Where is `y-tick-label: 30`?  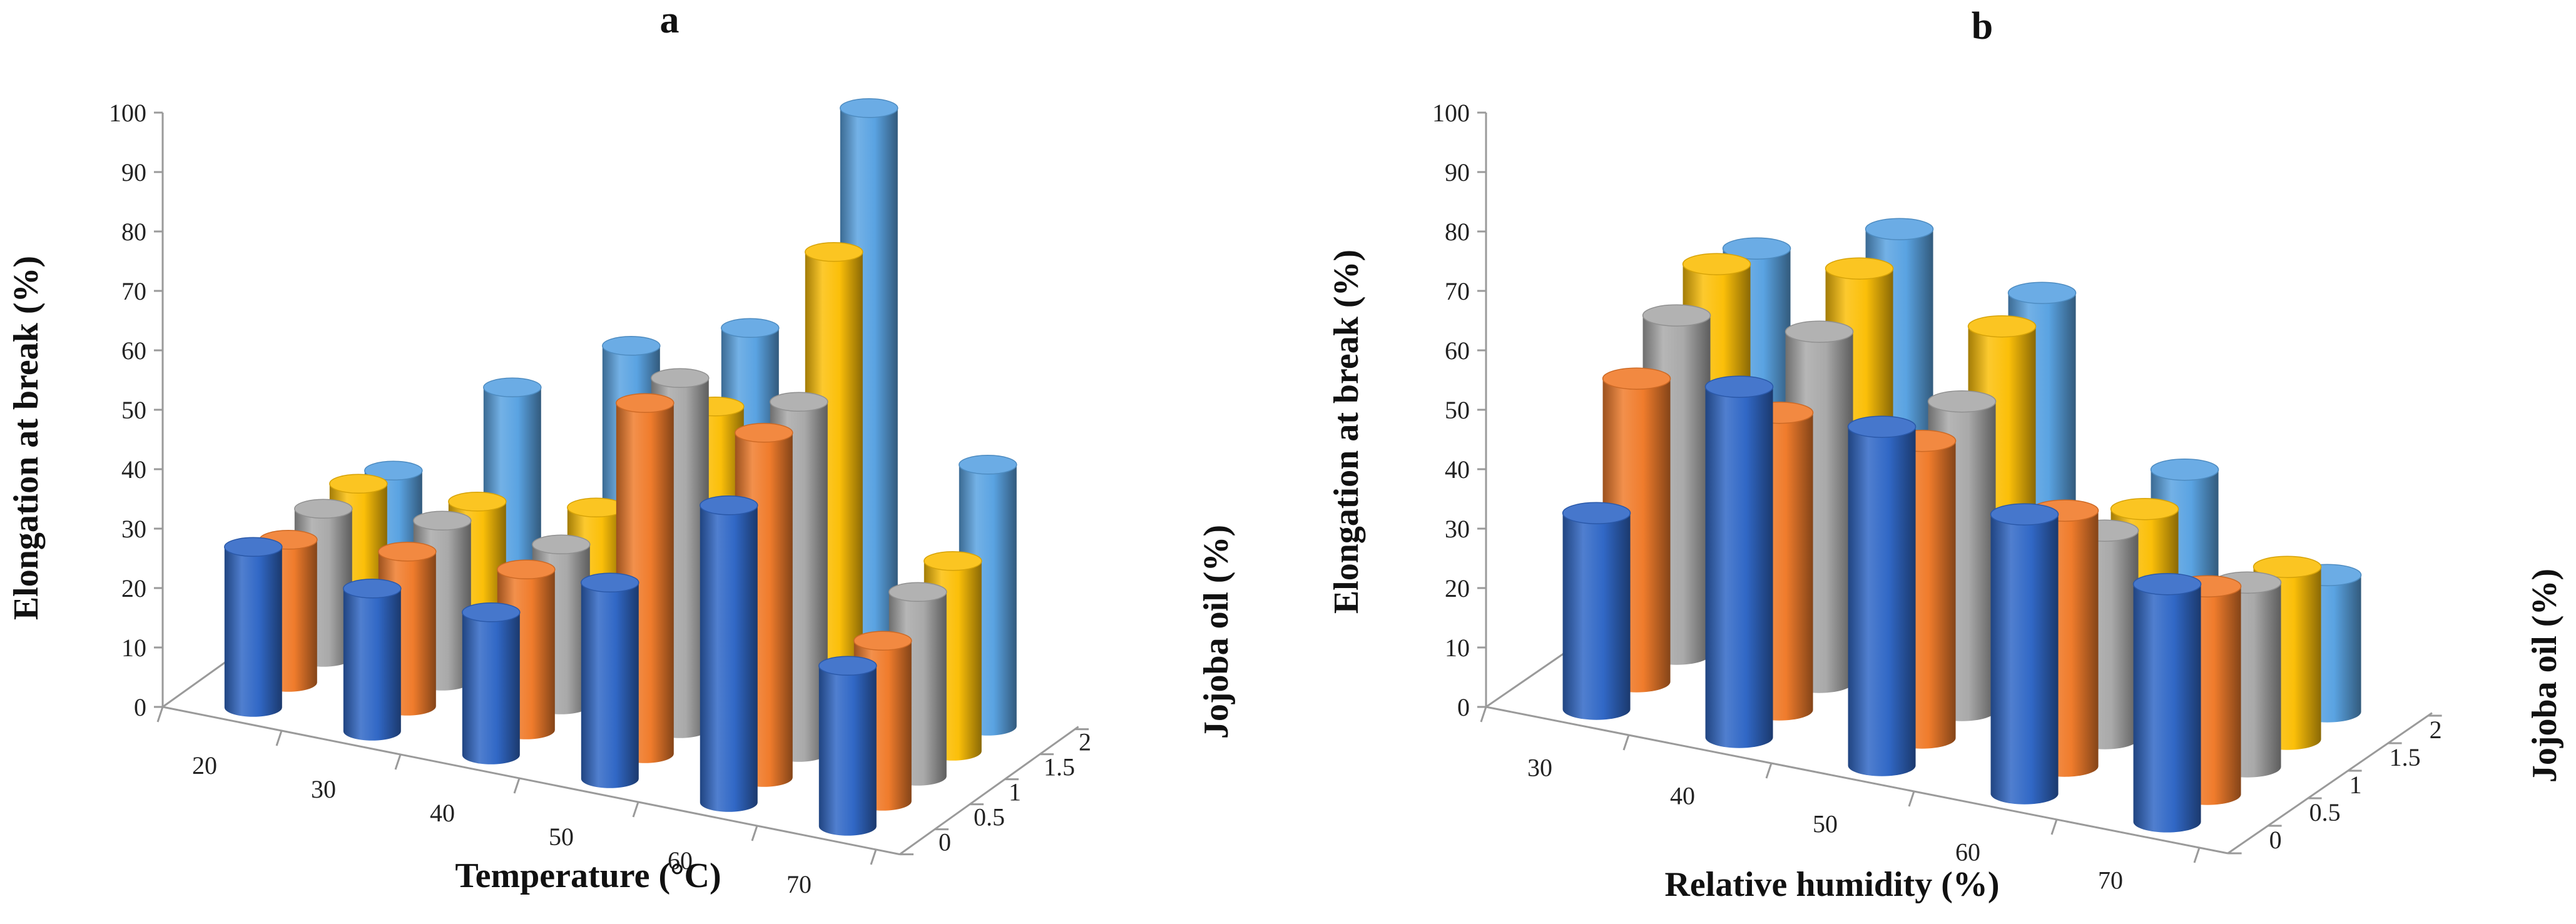 y-tick-label: 30 is located at coordinates (1457, 529).